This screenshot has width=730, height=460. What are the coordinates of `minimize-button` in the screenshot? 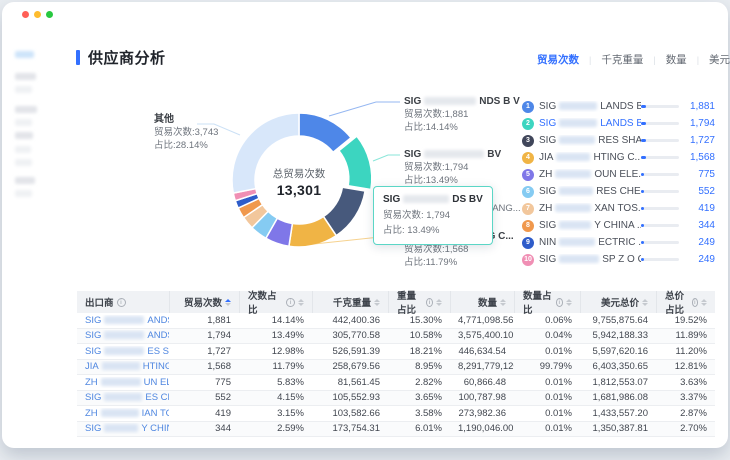 It's located at (37, 14).